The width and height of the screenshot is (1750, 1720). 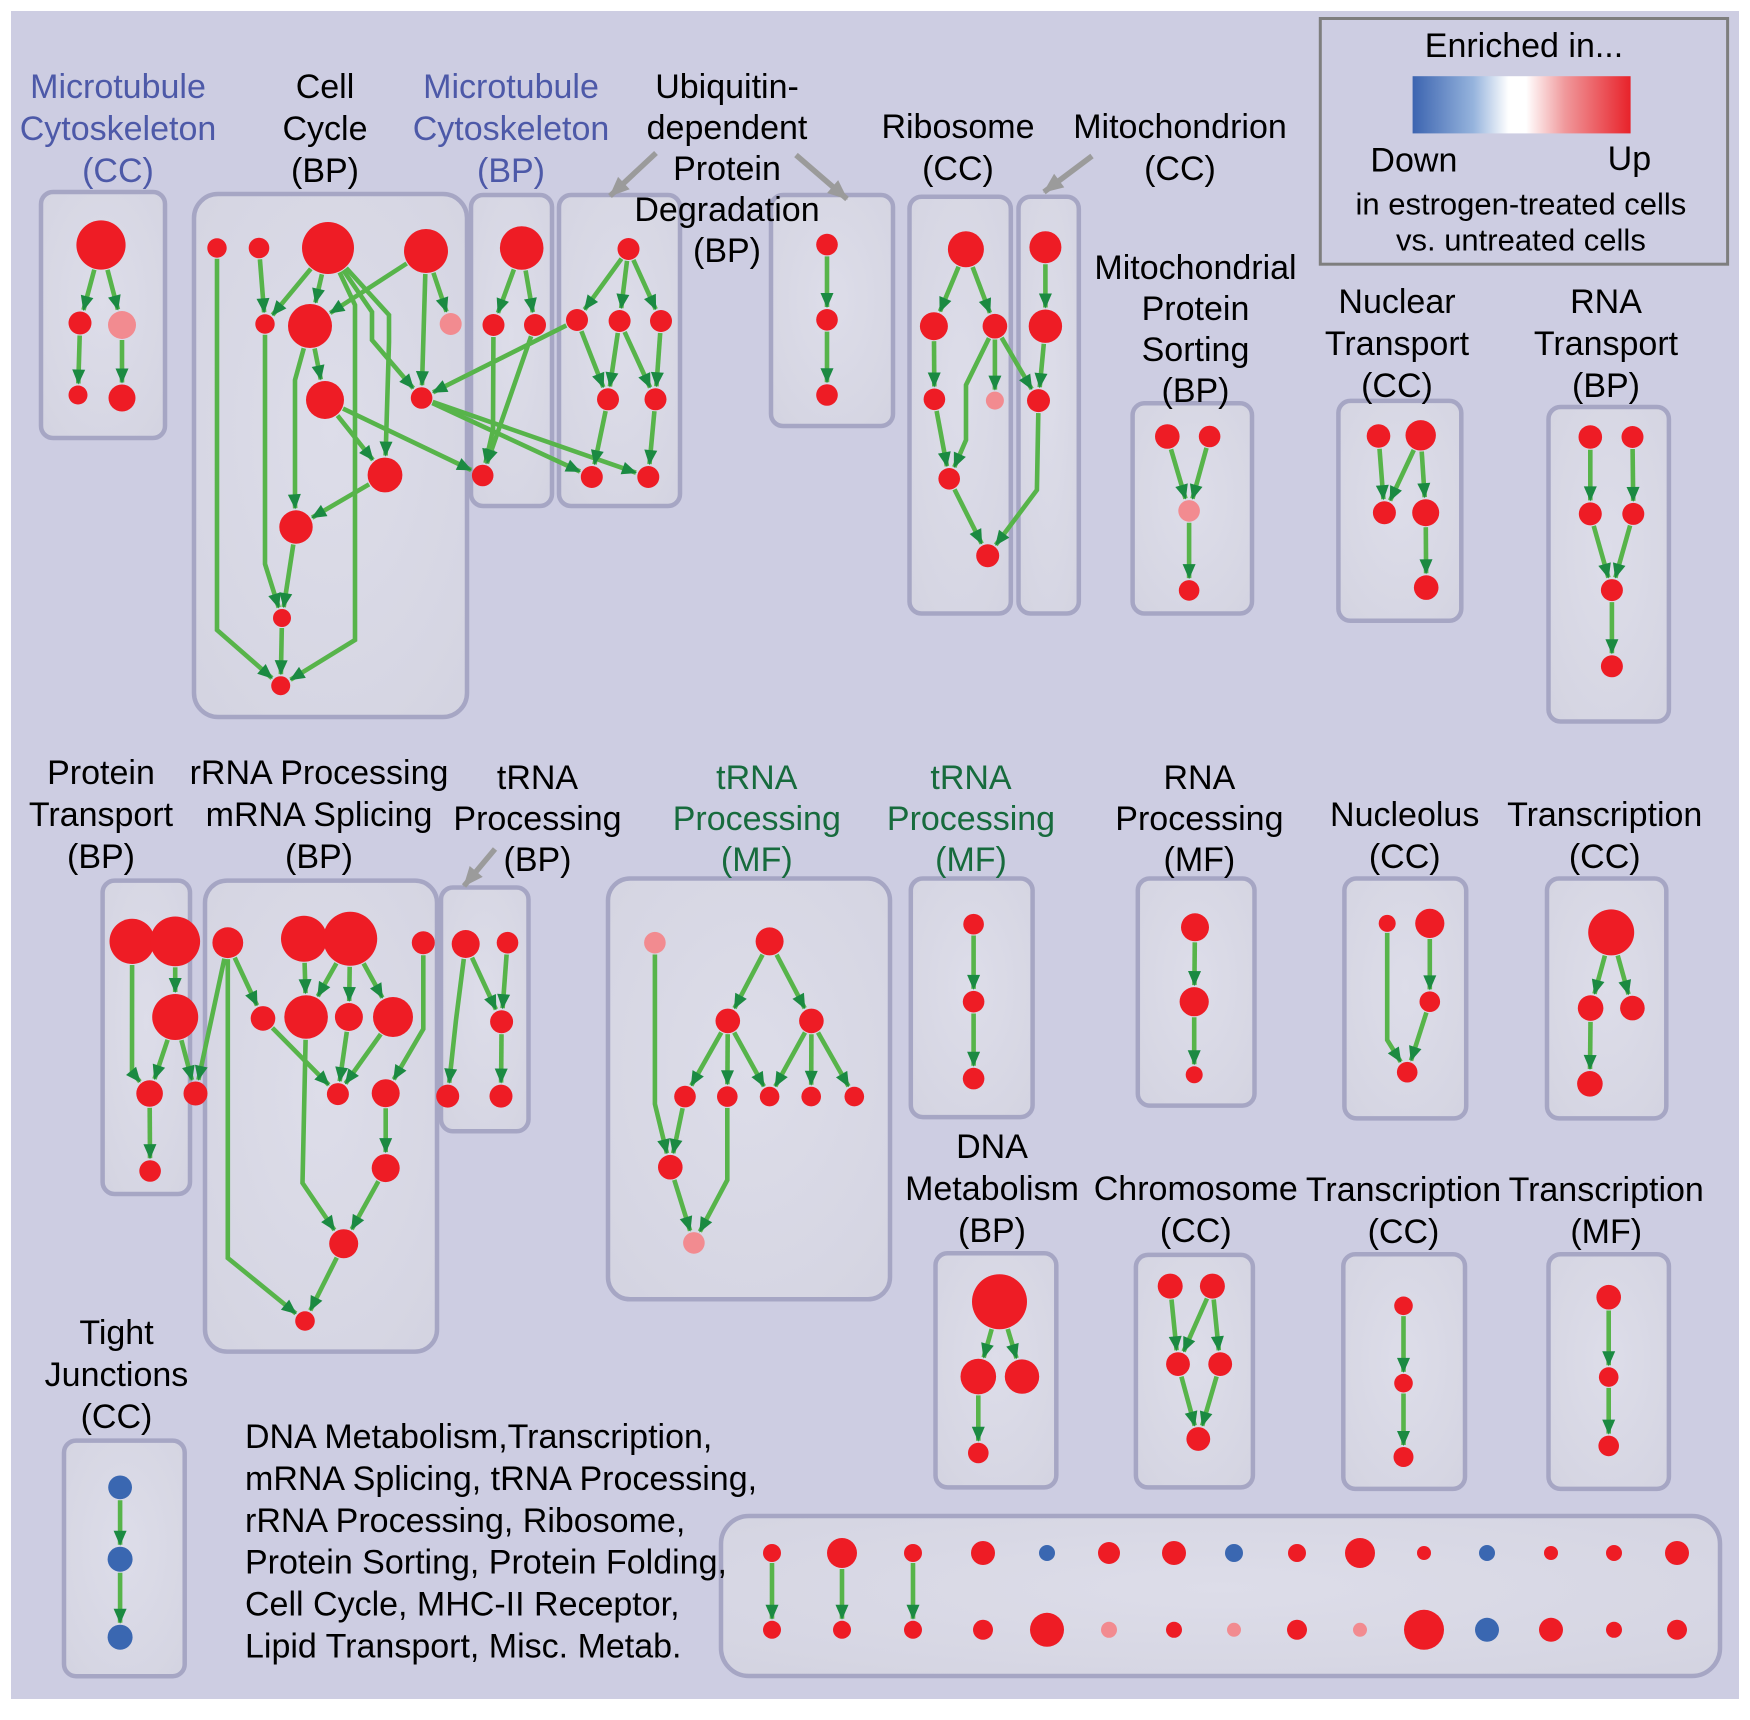 What do you see at coordinates (727, 128) in the screenshot?
I see `svg-text: dependent` at bounding box center [727, 128].